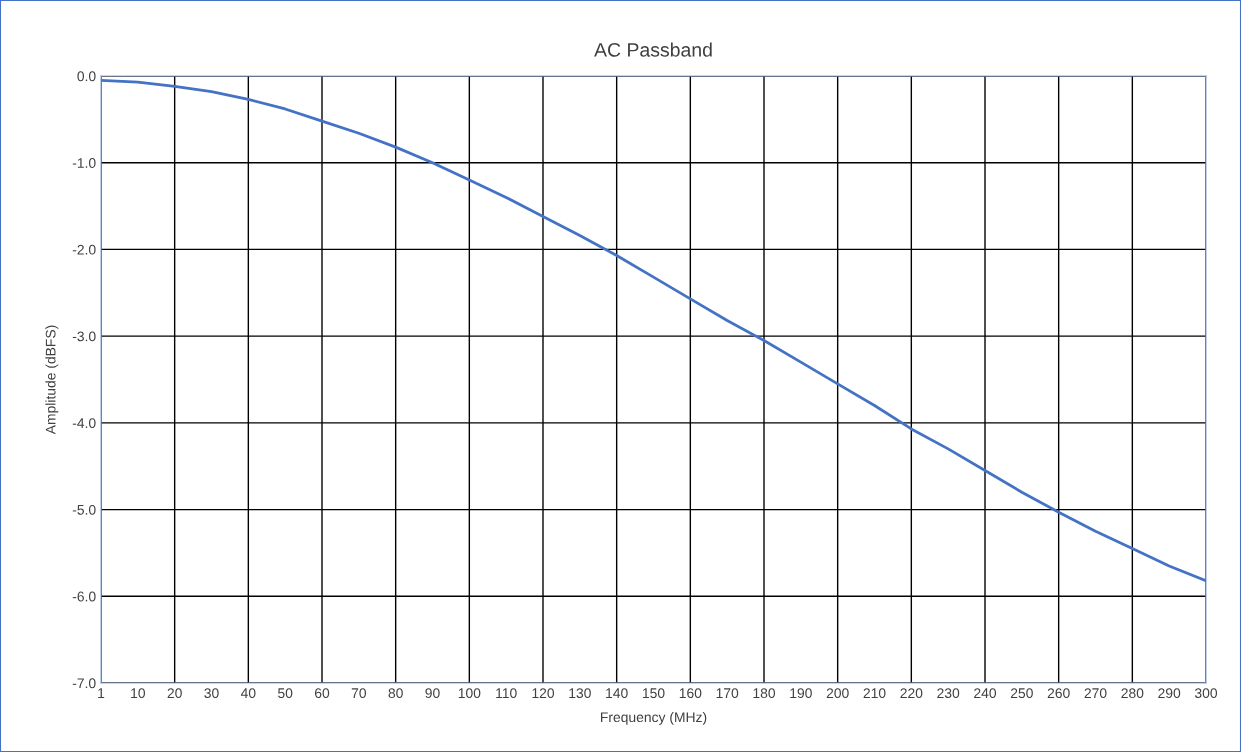 This screenshot has height=752, width=1241. Describe the element at coordinates (1206, 693) in the screenshot. I see `x-tick-label: 300` at that location.